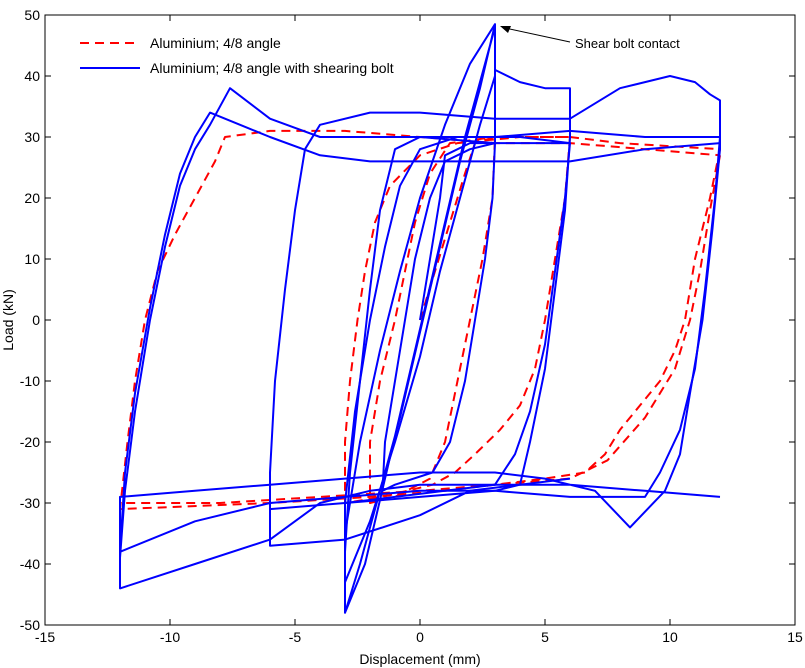  Describe the element at coordinates (537, 35) in the screenshot. I see `annotation-arrow-line` at that location.